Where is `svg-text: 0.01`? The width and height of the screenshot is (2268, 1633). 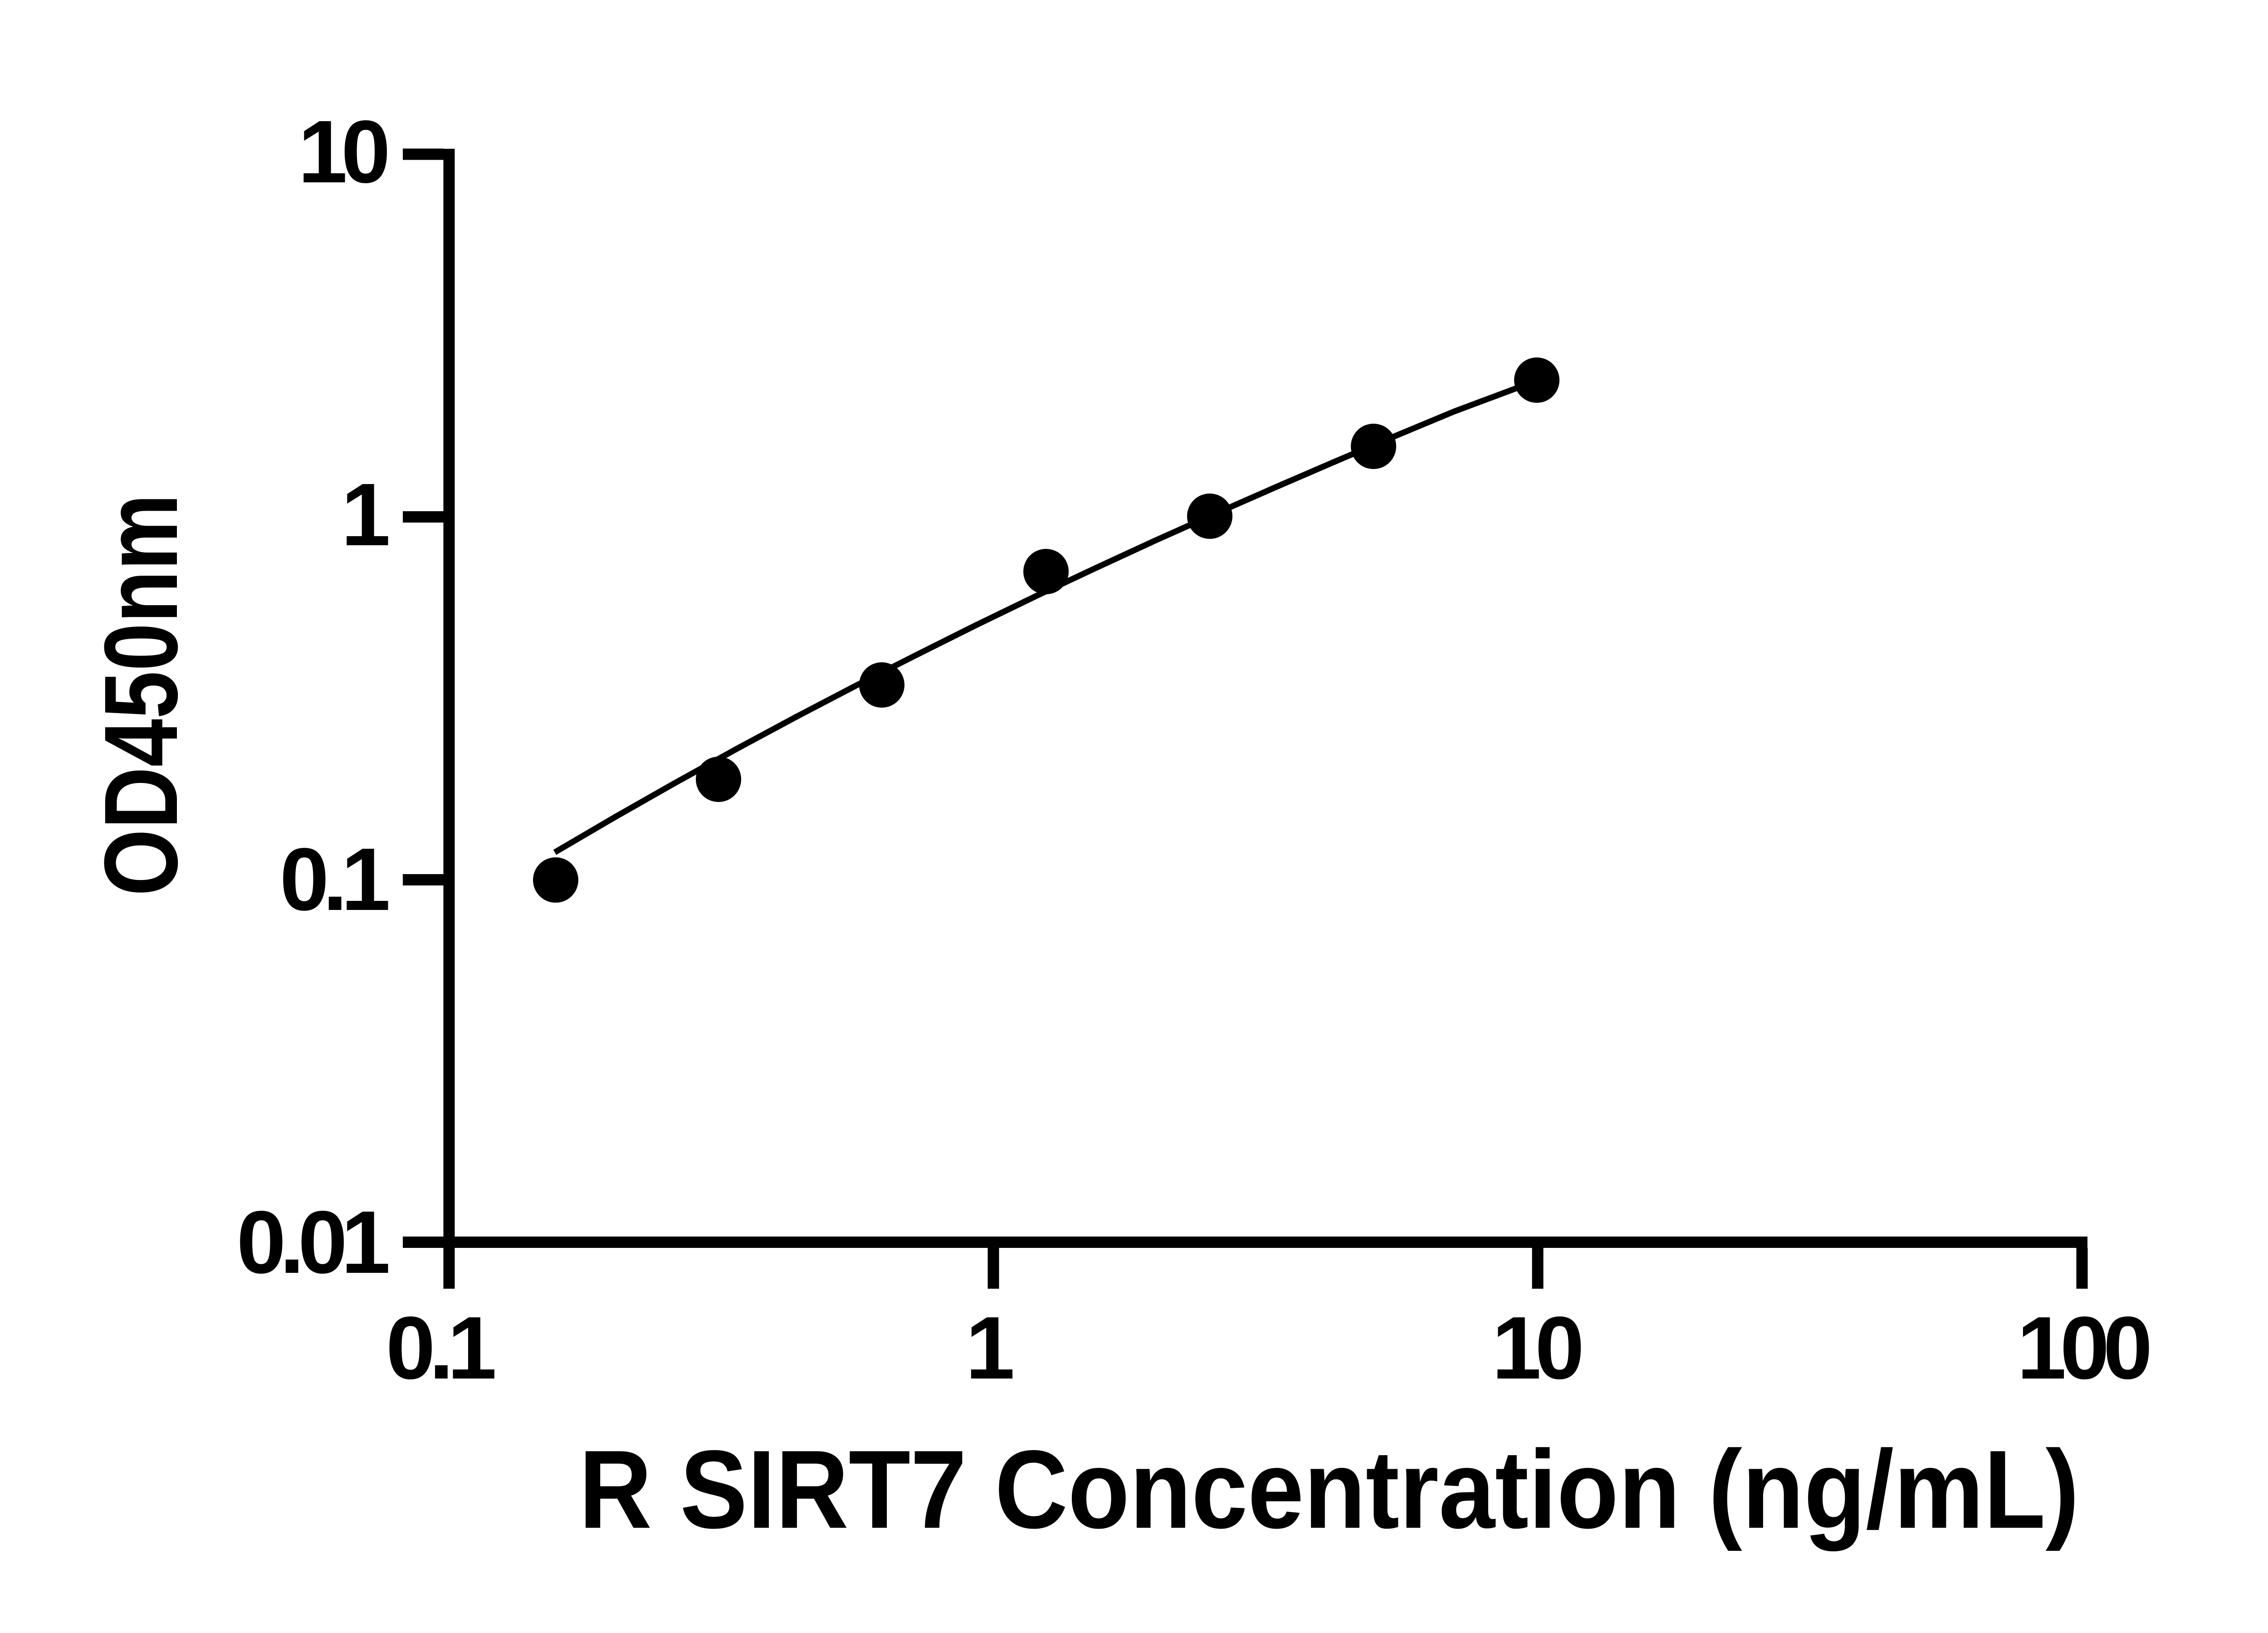
svg-text: 0.01 is located at coordinates (312, 1242).